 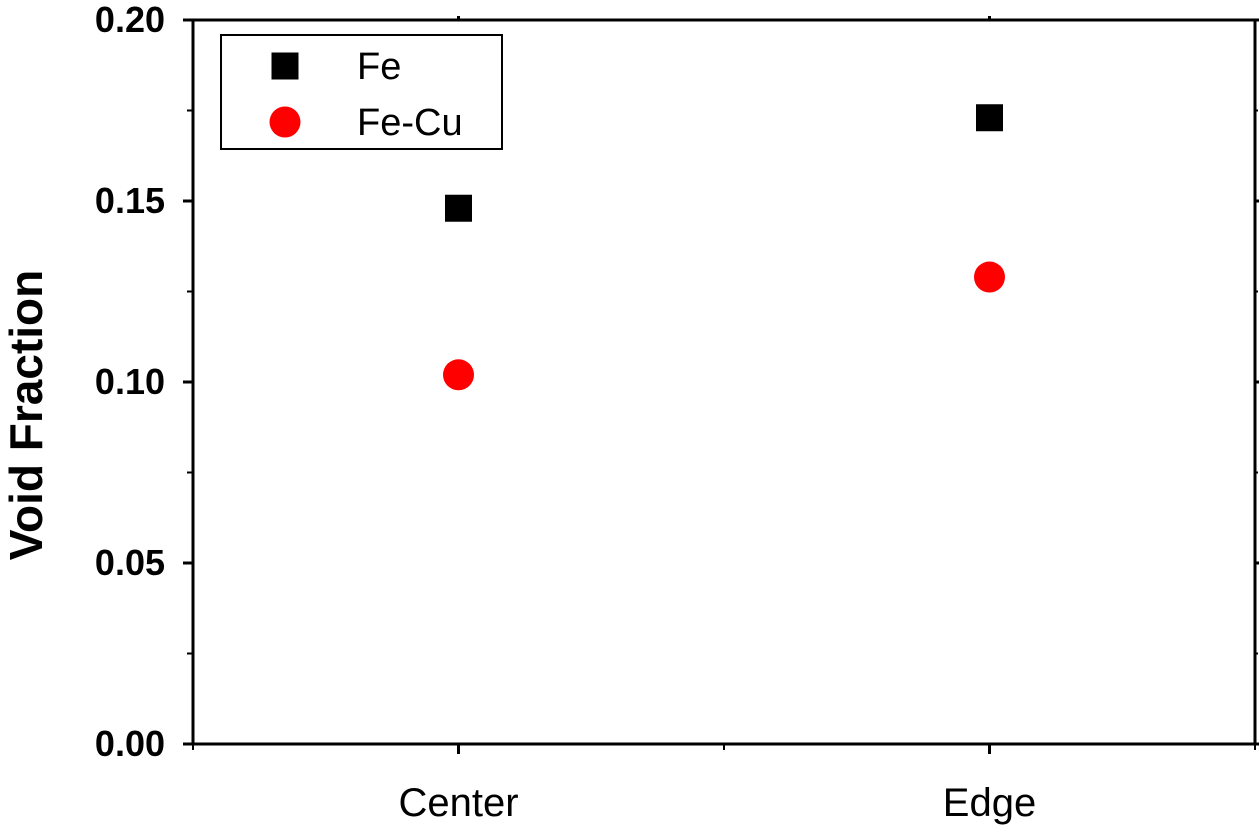 I want to click on legend: Fe Fe-Cu, so click(x=361, y=92).